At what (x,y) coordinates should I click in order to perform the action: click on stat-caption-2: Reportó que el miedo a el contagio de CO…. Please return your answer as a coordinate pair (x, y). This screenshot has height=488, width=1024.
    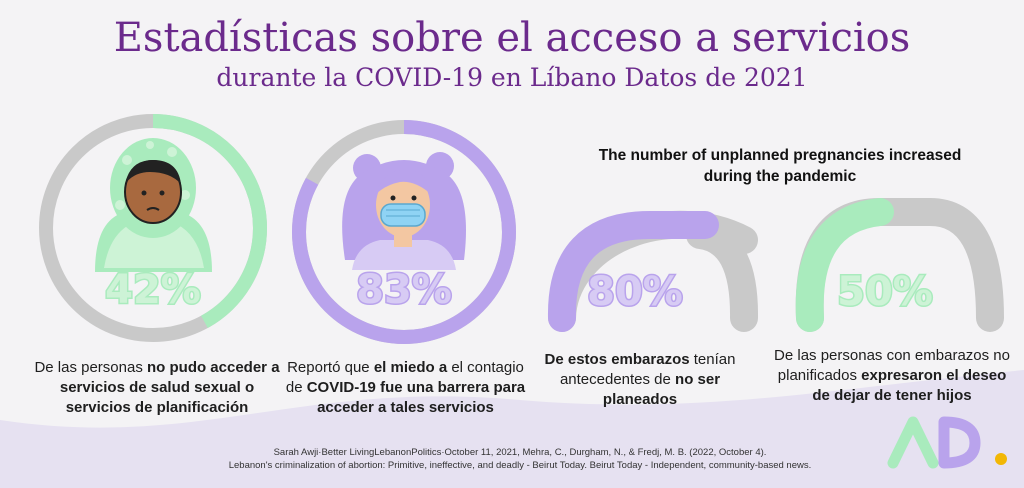
    Looking at the image, I should click on (405, 387).